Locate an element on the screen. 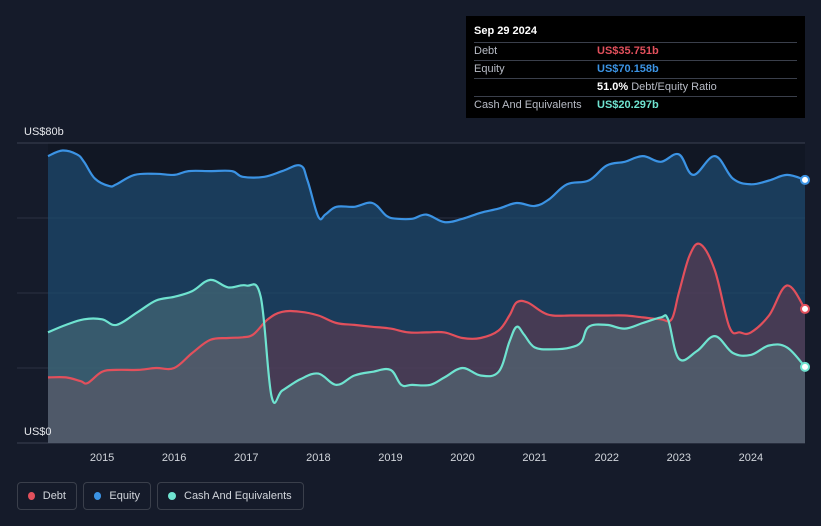 The height and width of the screenshot is (526, 821). tooltip-label: Equity is located at coordinates (489, 69).